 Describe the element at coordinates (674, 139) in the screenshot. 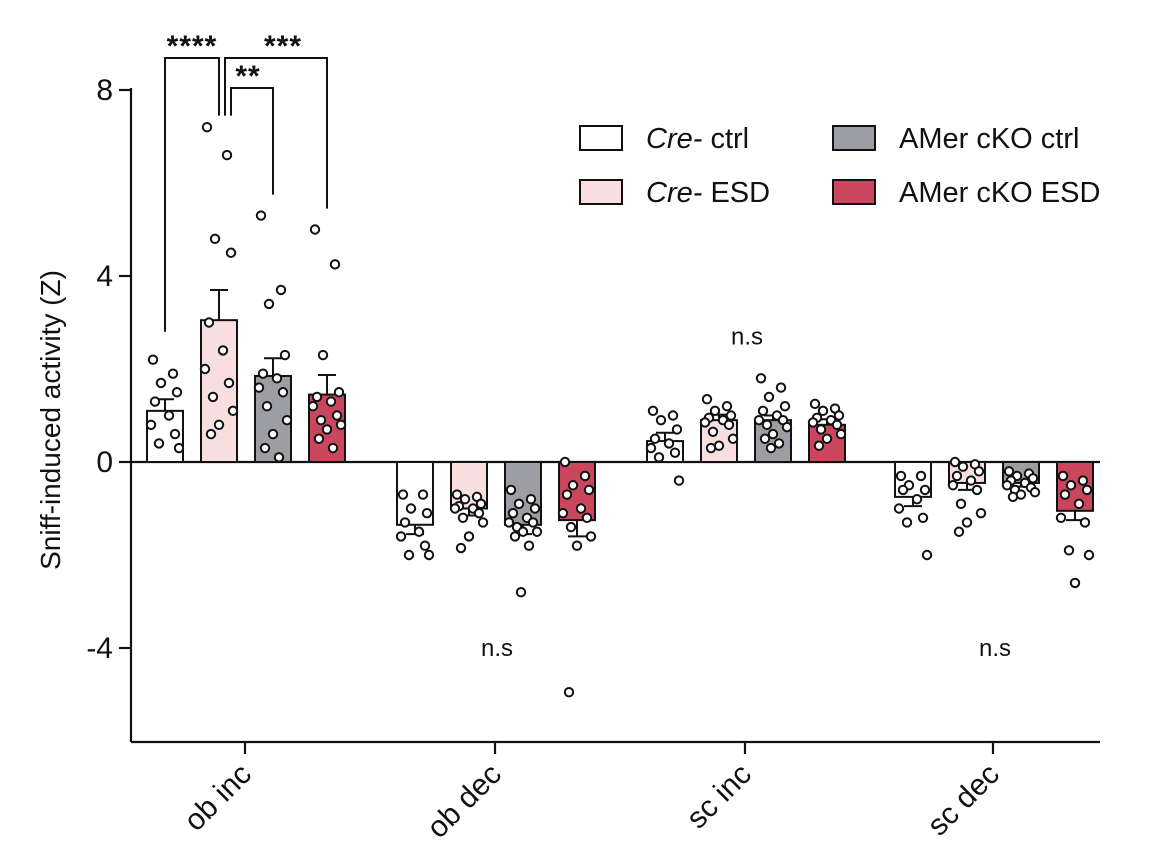

I see `legend-label-italic: Cre-` at that location.